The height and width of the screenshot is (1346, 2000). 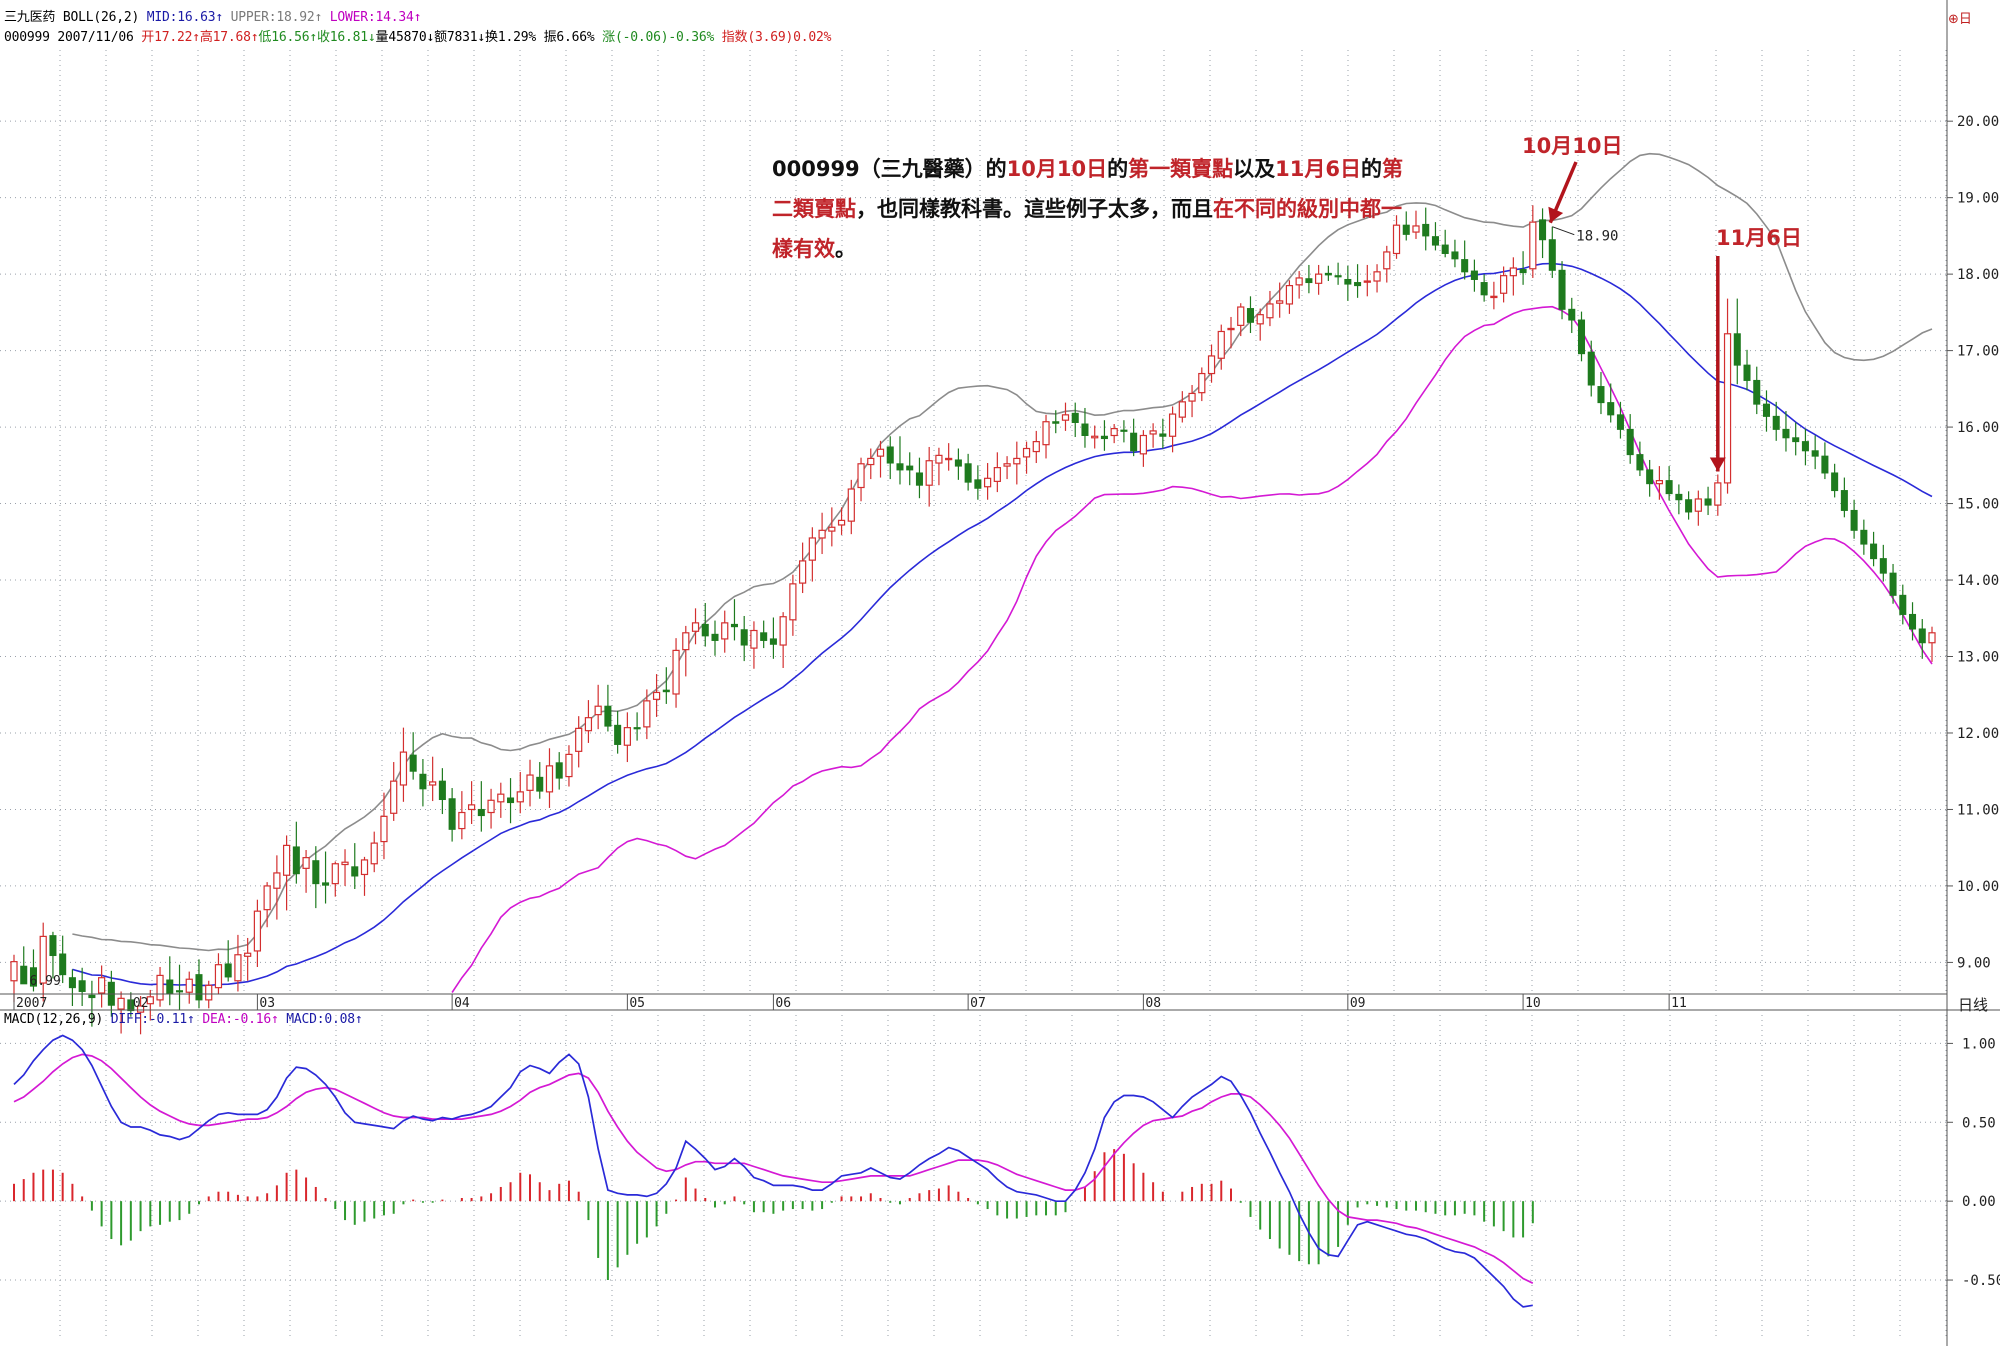 What do you see at coordinates (773, 1168) in the screenshot?
I see `macd-dea-line` at bounding box center [773, 1168].